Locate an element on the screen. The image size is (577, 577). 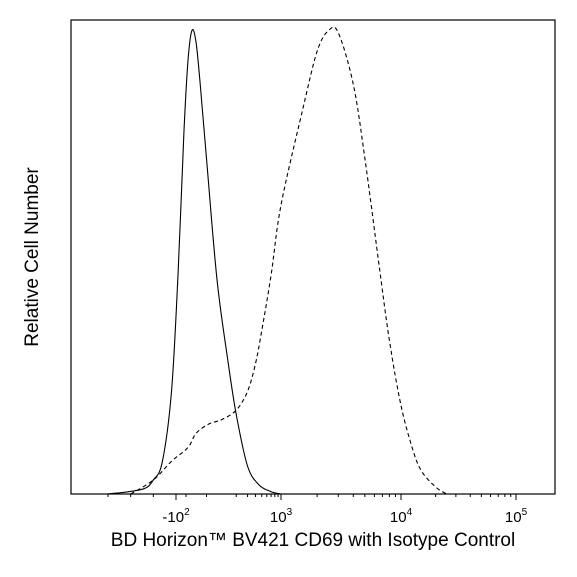
x-tick-label: 10³ is located at coordinates (281, 516).